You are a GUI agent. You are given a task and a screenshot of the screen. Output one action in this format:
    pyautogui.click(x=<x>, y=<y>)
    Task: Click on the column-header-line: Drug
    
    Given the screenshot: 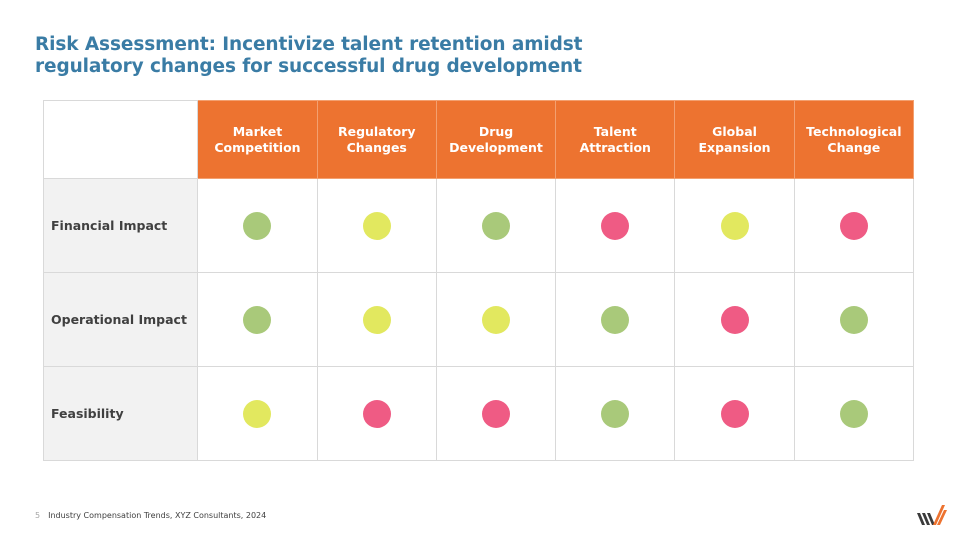 What is the action you would take?
    pyautogui.click(x=496, y=131)
    